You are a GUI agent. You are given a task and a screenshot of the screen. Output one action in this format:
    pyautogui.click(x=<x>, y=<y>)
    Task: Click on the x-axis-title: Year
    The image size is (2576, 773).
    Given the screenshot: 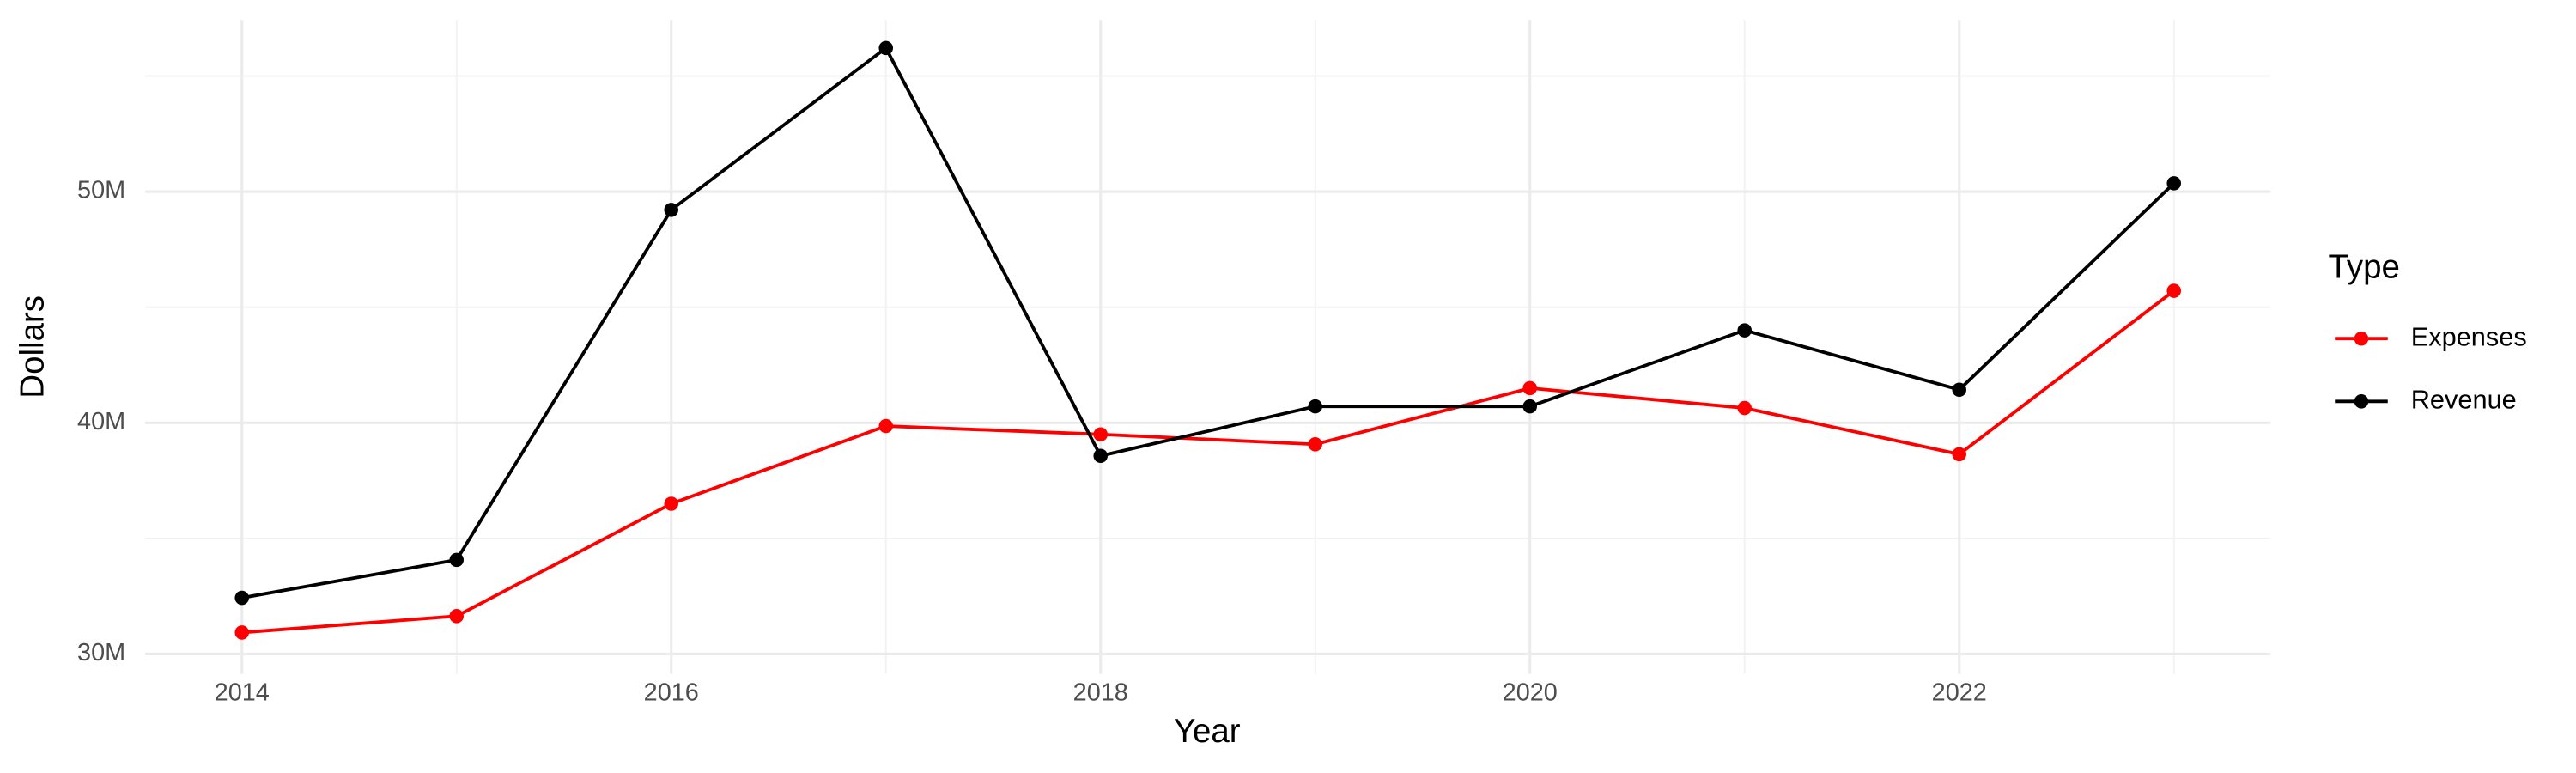 What is the action you would take?
    pyautogui.click(x=1207, y=731)
    